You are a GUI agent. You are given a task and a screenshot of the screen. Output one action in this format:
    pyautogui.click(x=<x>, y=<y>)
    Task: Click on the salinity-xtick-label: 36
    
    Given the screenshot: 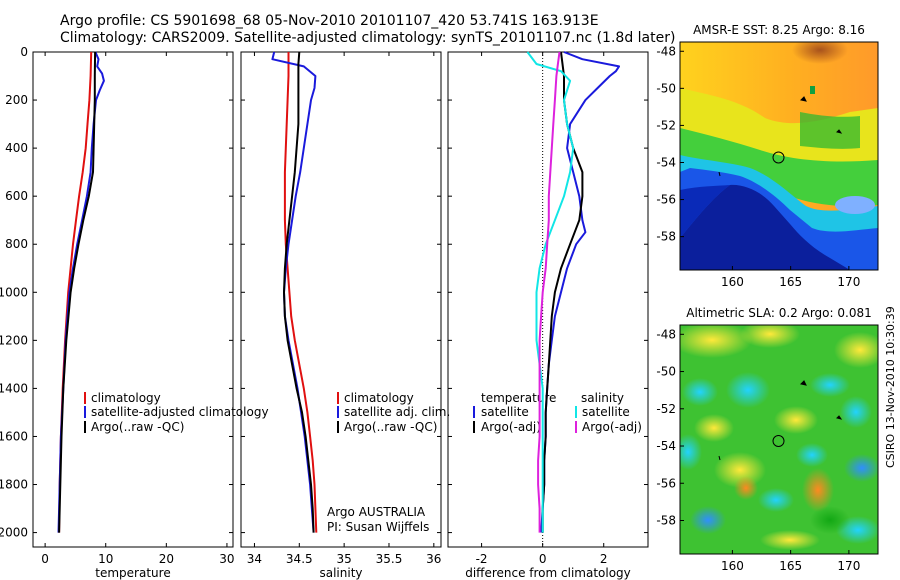 What is the action you would take?
    pyautogui.click(x=433, y=559)
    